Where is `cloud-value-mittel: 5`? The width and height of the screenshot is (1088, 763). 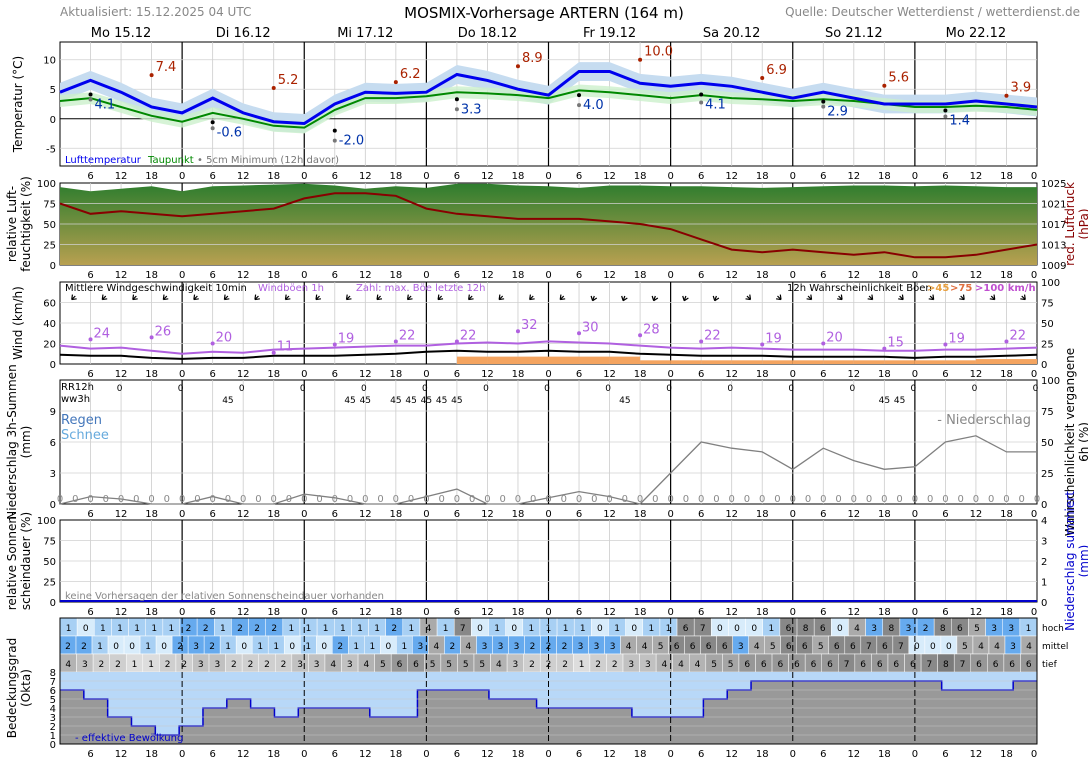
cloud-value-mittel: 5 is located at coordinates (965, 647).